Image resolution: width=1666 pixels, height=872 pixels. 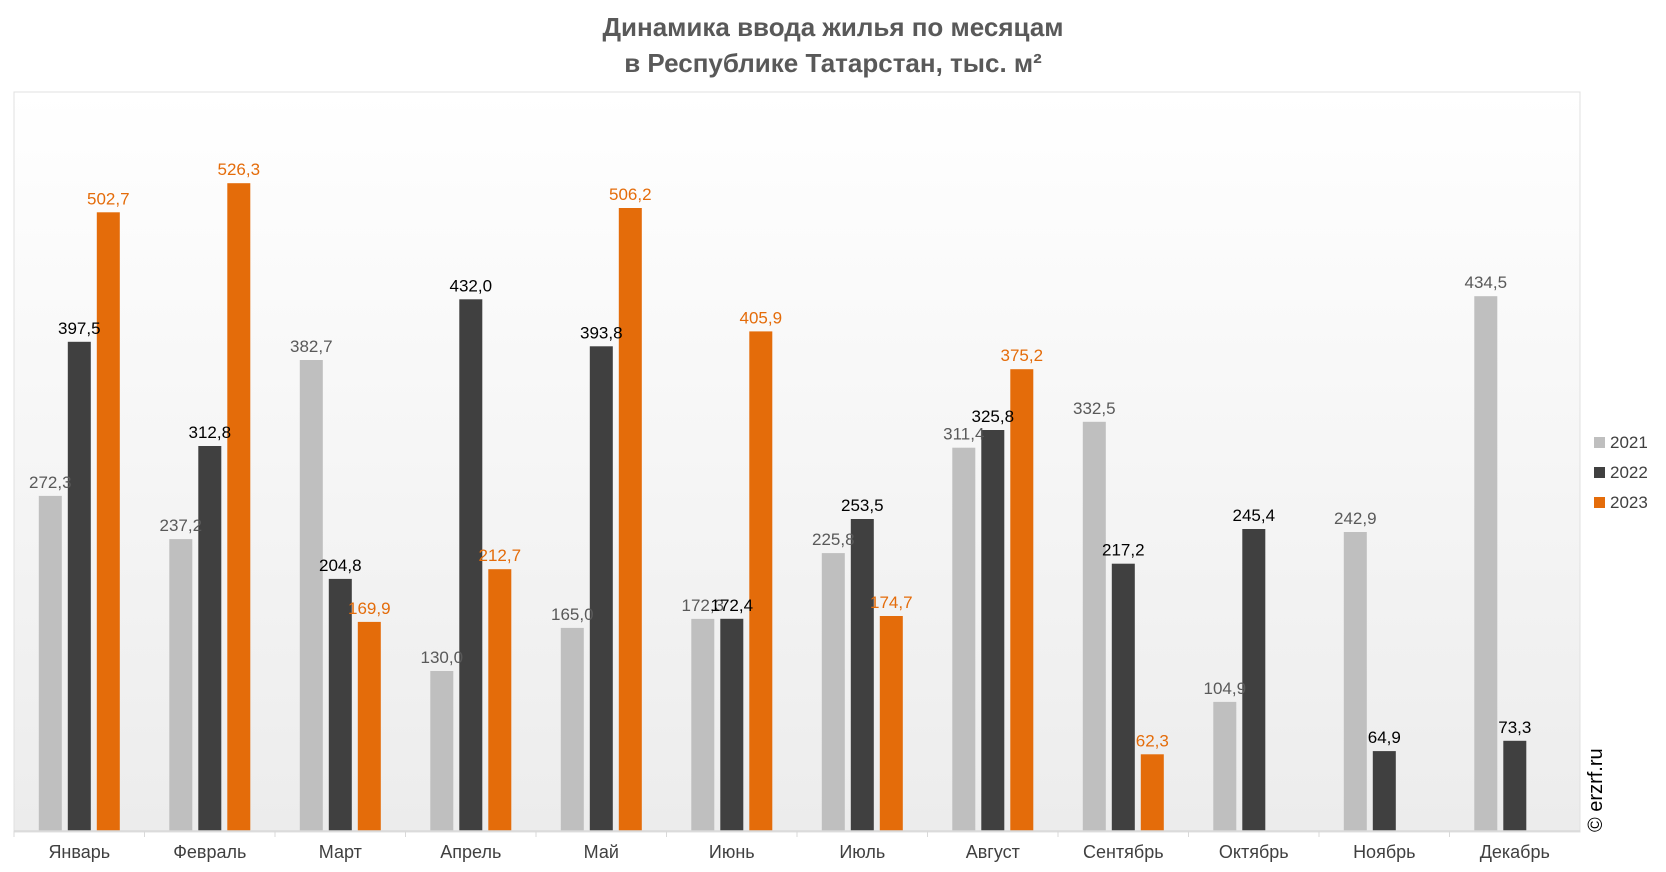 What do you see at coordinates (50, 482) in the screenshot?
I see `data-label-2021-1: 272,3` at bounding box center [50, 482].